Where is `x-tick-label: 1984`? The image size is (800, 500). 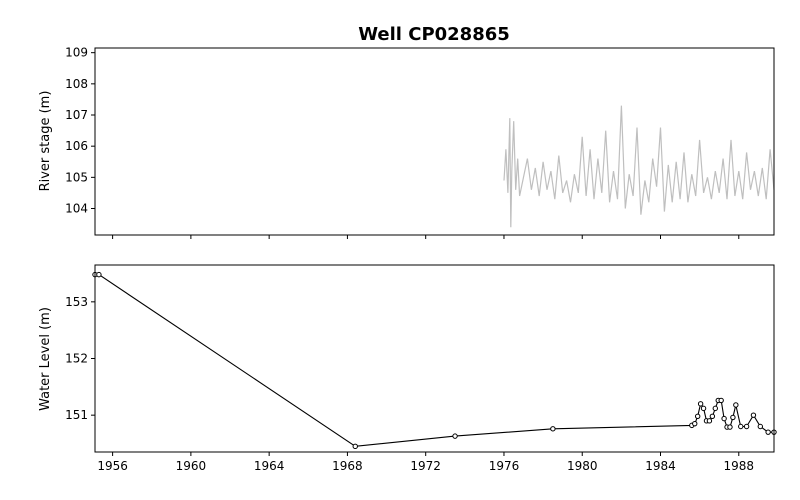 x-tick-label: 1984 is located at coordinates (660, 466).